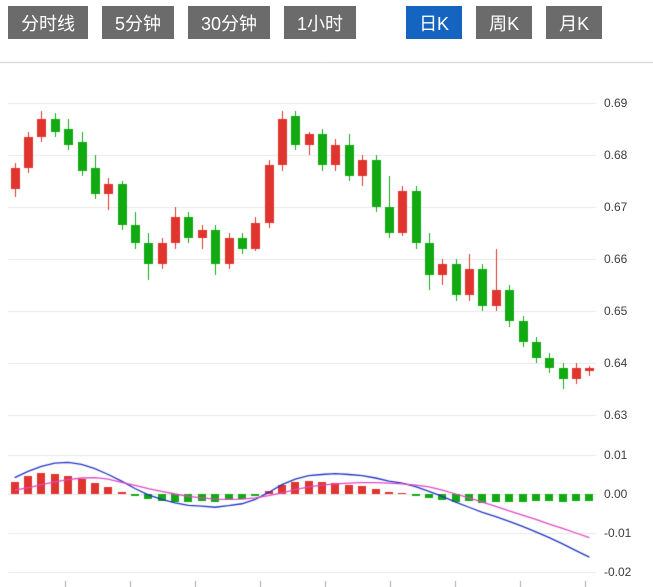 Image resolution: width=653 pixels, height=587 pixels. Describe the element at coordinates (229, 22) in the screenshot. I see `timeframe-button-30min: 30分钟` at that location.